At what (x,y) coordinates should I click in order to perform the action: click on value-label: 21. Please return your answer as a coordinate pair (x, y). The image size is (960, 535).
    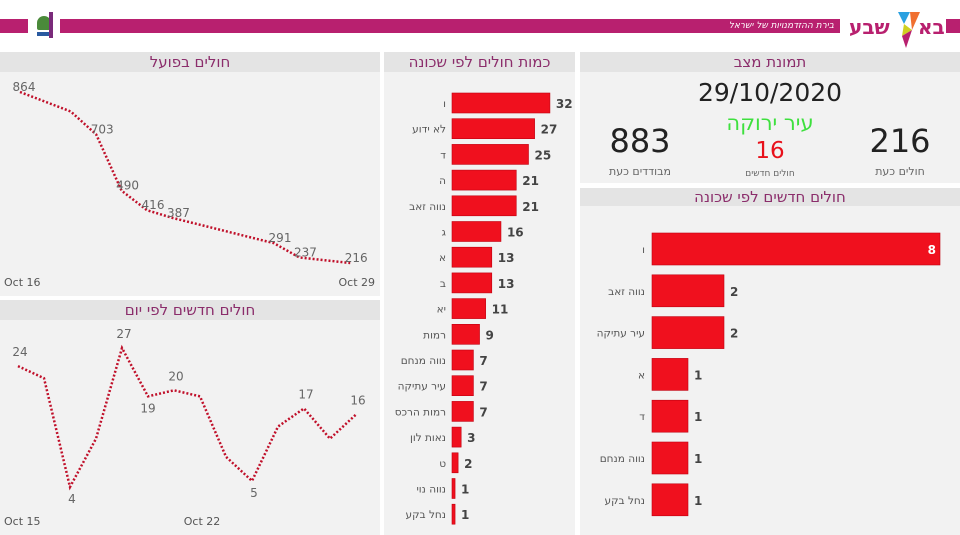
    Looking at the image, I should click on (530, 181).